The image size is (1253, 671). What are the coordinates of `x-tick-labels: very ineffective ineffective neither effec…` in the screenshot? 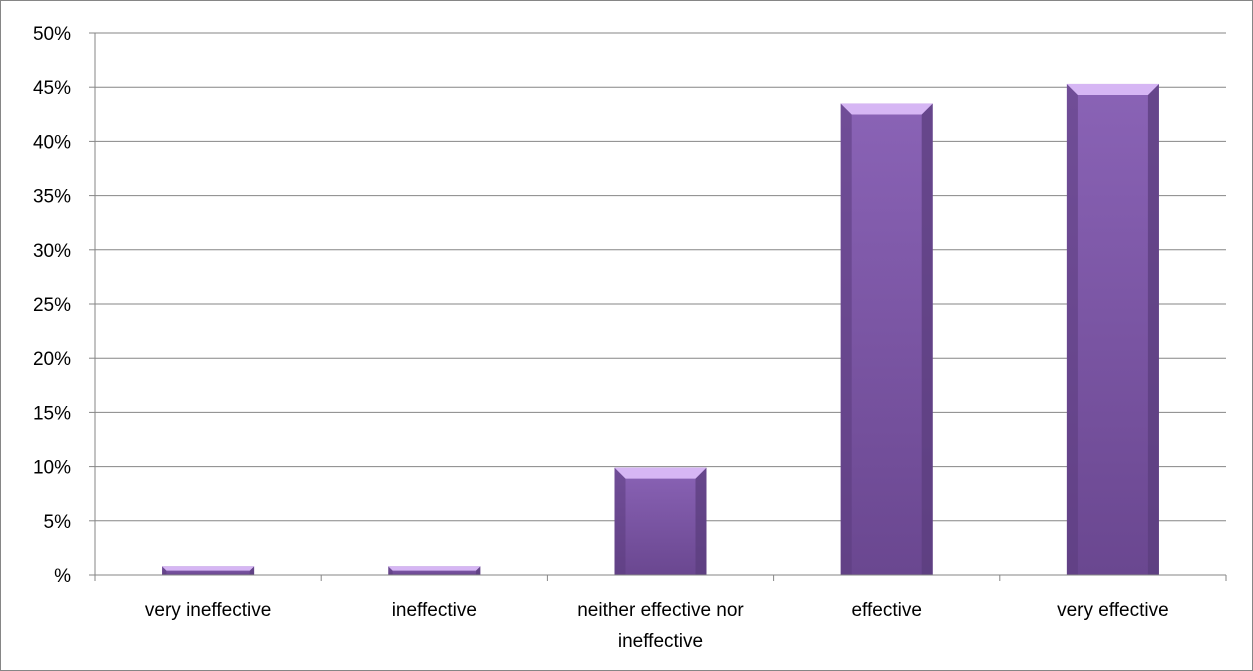 It's located at (657, 626).